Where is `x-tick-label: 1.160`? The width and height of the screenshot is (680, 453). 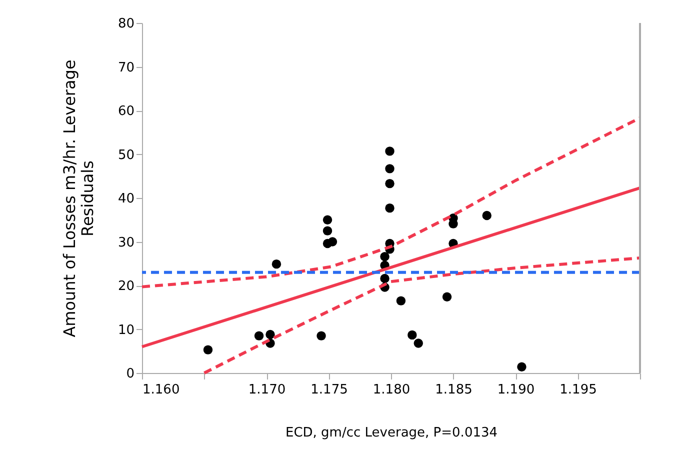 x-tick-label: 1.160 is located at coordinates (161, 390).